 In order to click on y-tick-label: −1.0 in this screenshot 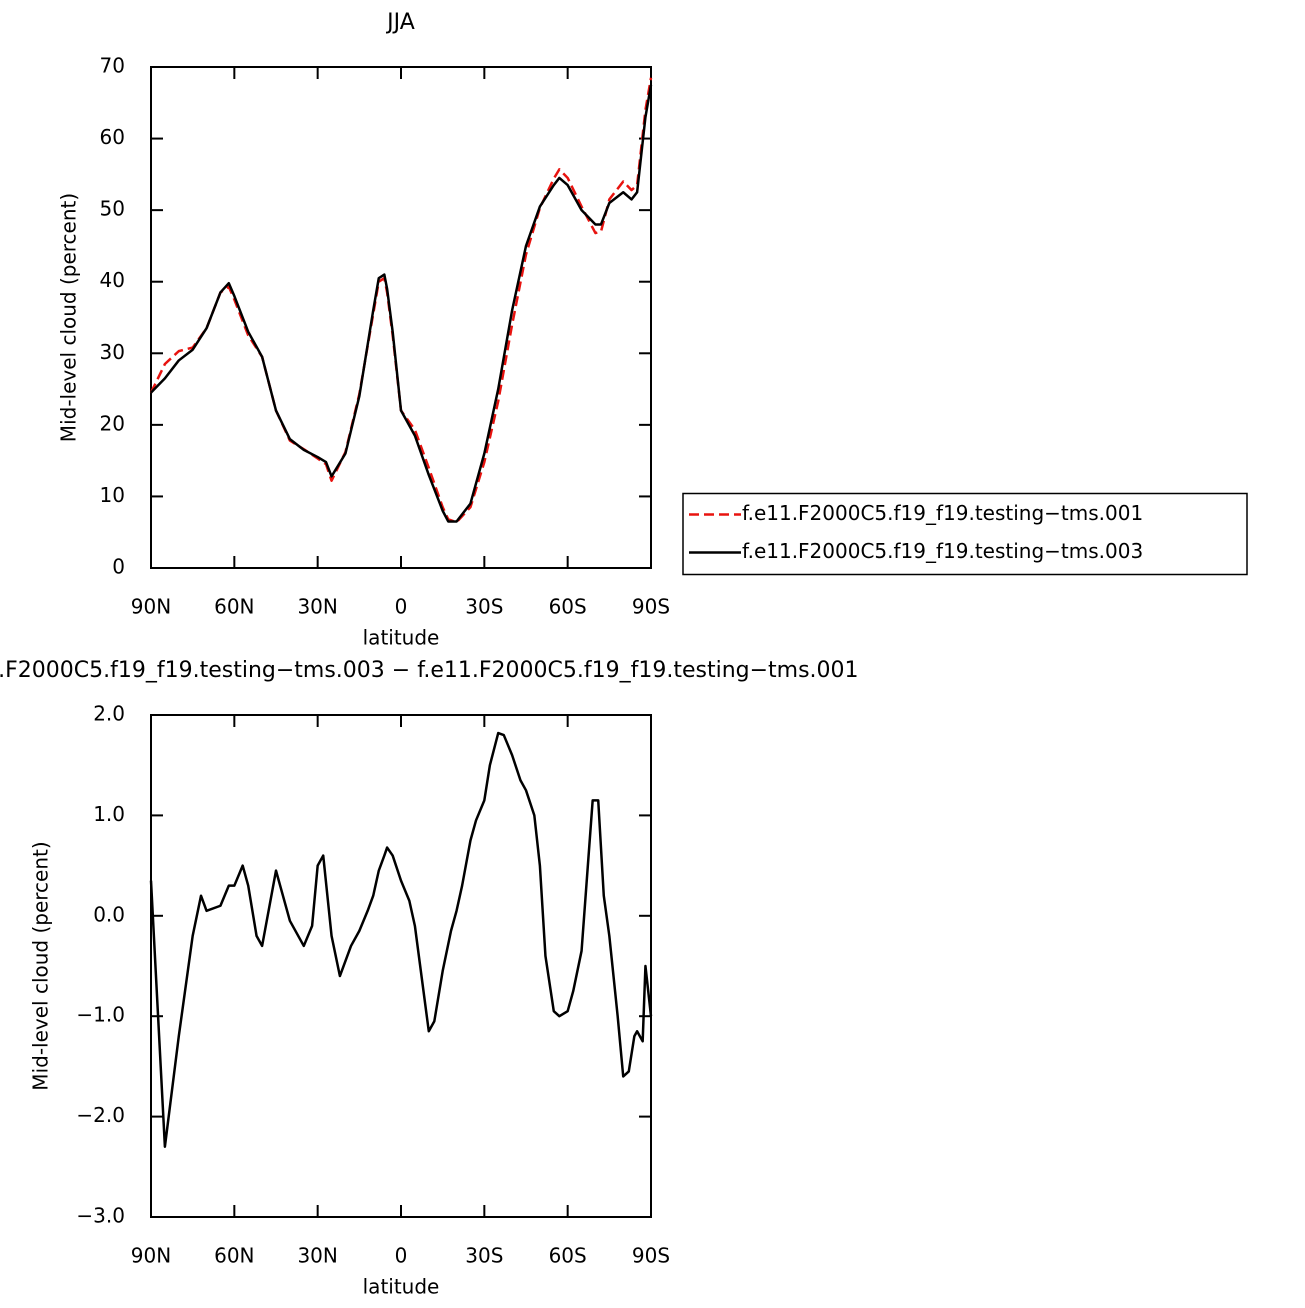, I will do `click(100, 1015)`.